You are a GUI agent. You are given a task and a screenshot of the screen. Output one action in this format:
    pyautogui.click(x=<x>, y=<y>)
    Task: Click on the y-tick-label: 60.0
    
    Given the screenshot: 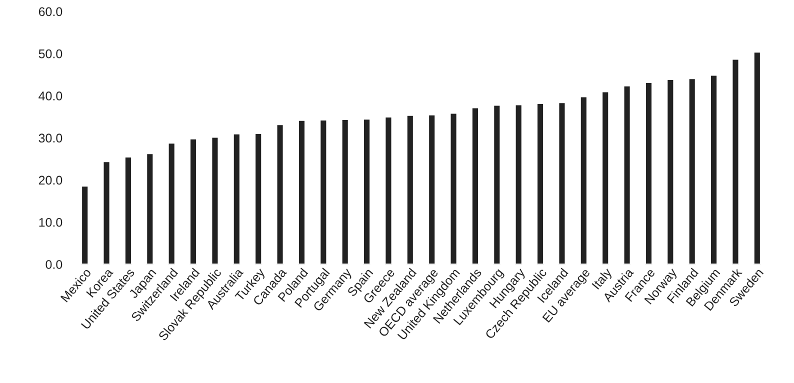 What is the action you would take?
    pyautogui.click(x=50, y=11)
    